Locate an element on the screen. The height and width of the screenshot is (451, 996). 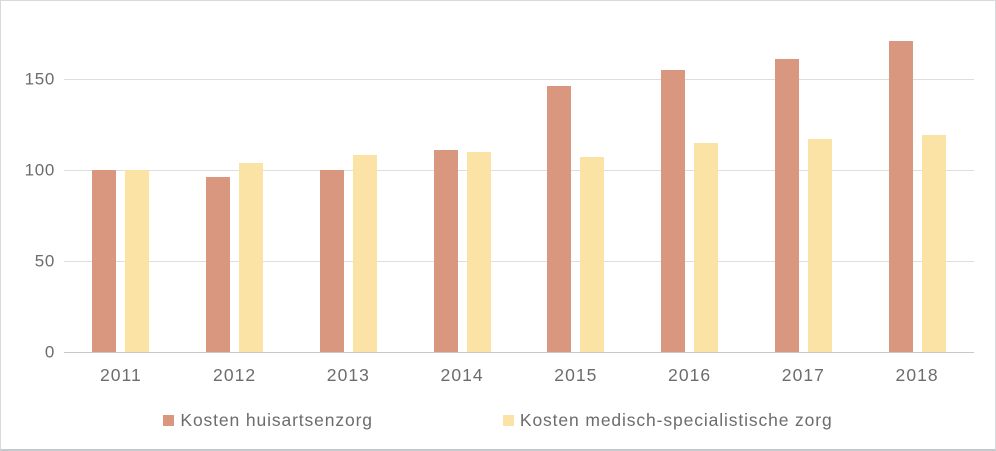
legend-label: Kosten medisch-specialistische zorg is located at coordinates (676, 420).